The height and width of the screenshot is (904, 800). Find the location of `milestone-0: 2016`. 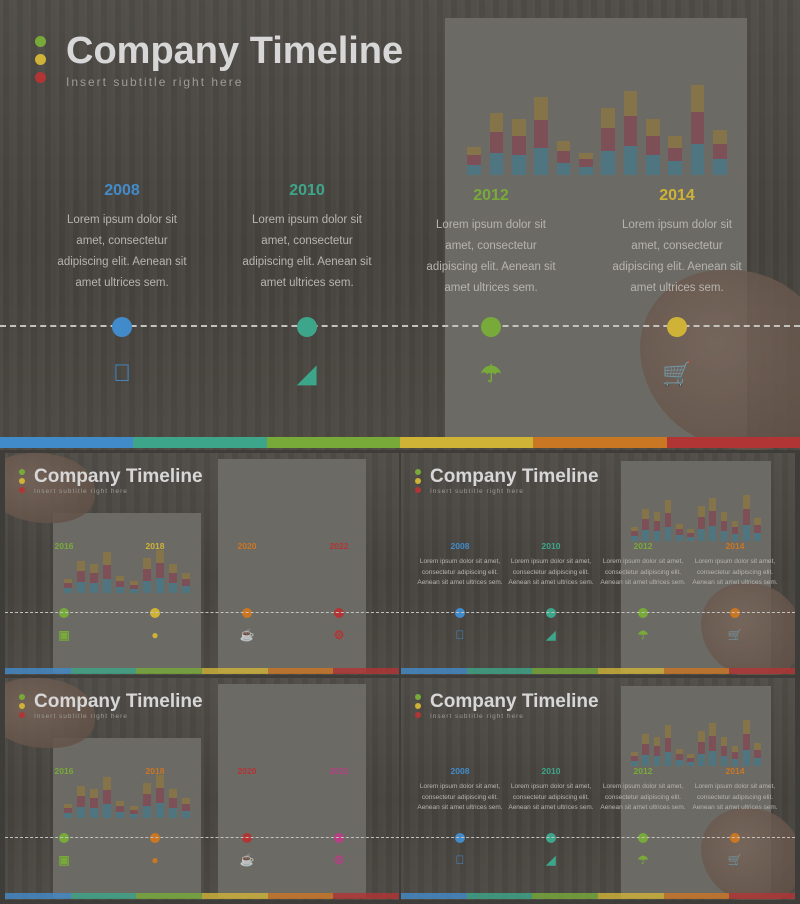

milestone-0: 2016 is located at coordinates (64, 774).